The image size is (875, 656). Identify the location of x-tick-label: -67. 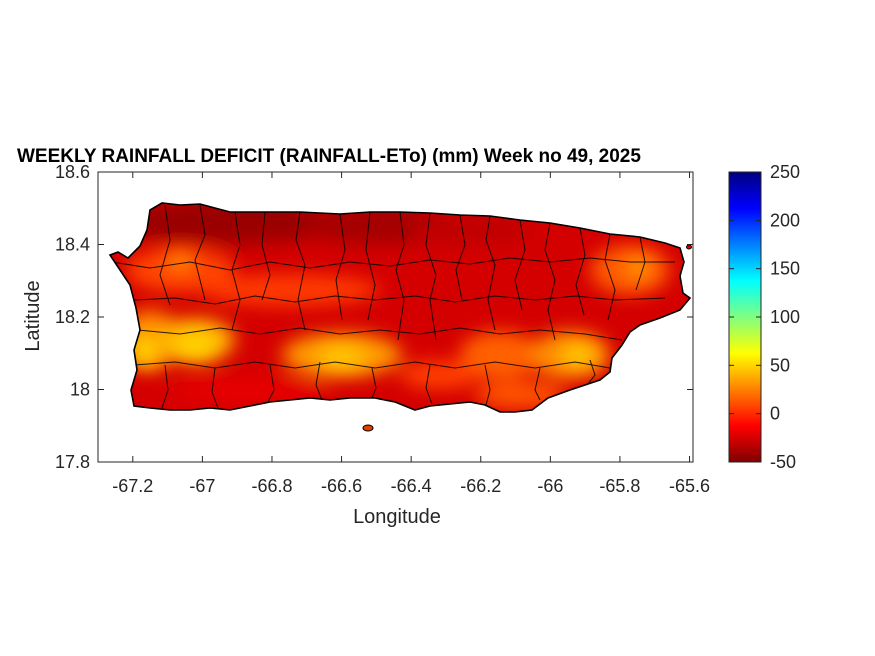
(202, 486).